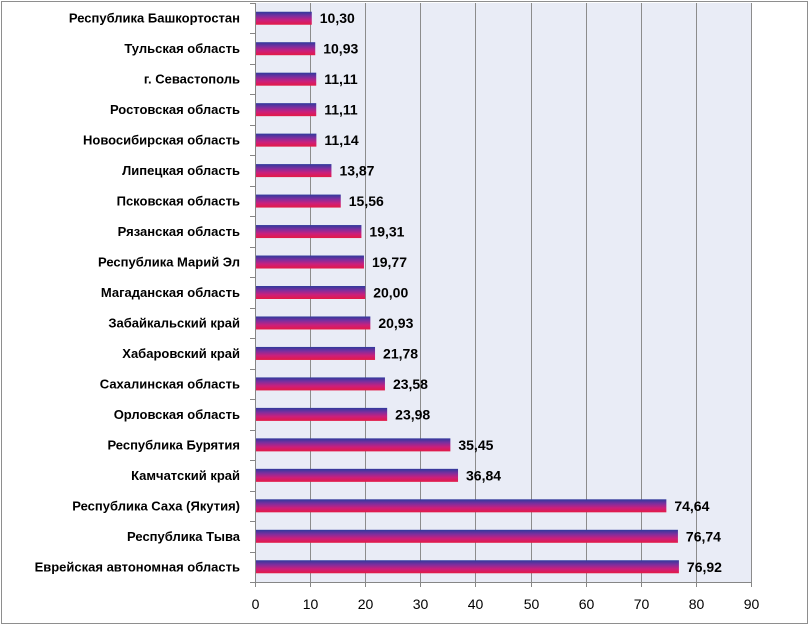  I want to click on bar-row: Забайкальский край 20,93, so click(260, 323).